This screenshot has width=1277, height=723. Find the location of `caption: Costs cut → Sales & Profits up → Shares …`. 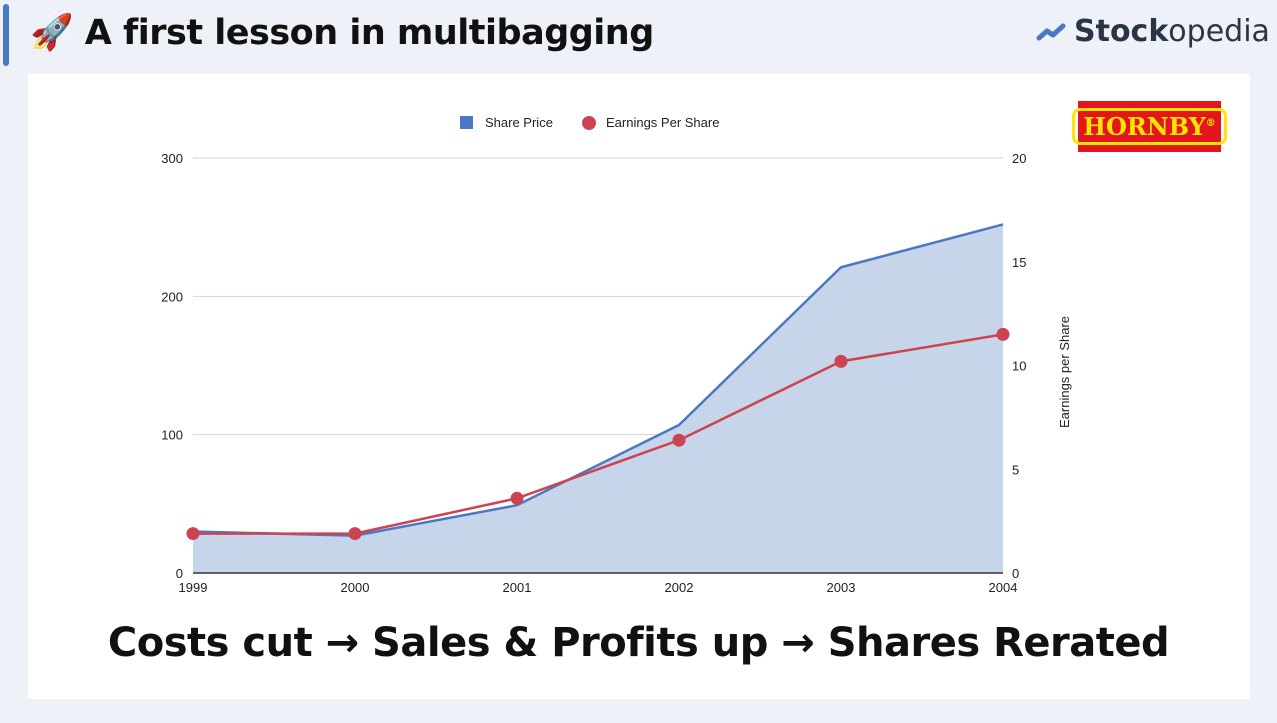

caption: Costs cut → Sales & Profits up → Shares … is located at coordinates (638, 643).